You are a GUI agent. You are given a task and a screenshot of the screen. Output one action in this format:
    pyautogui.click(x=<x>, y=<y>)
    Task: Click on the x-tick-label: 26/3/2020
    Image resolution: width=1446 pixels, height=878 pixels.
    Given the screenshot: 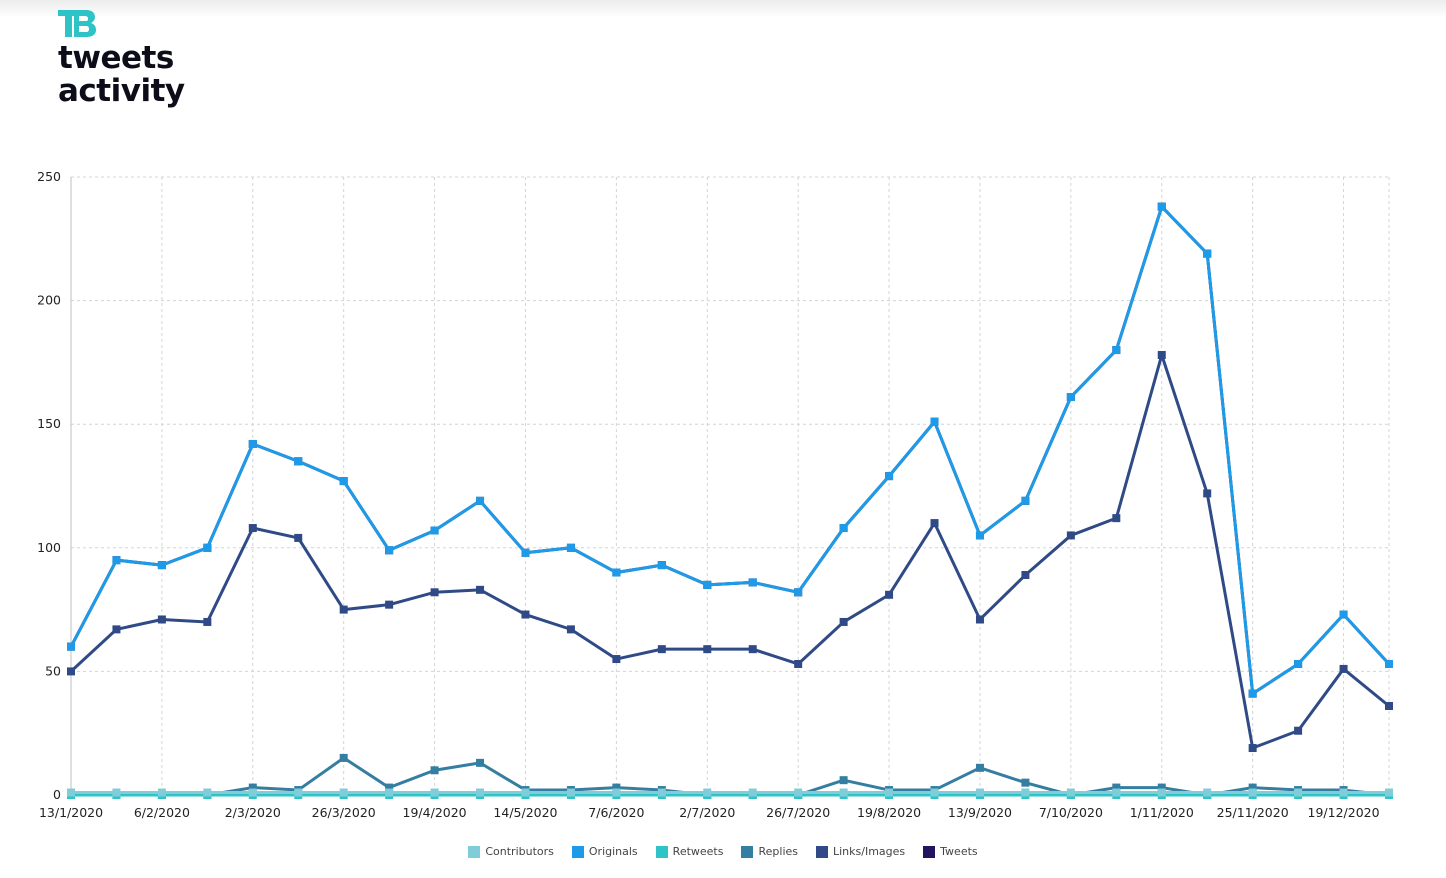 What is the action you would take?
    pyautogui.click(x=344, y=812)
    